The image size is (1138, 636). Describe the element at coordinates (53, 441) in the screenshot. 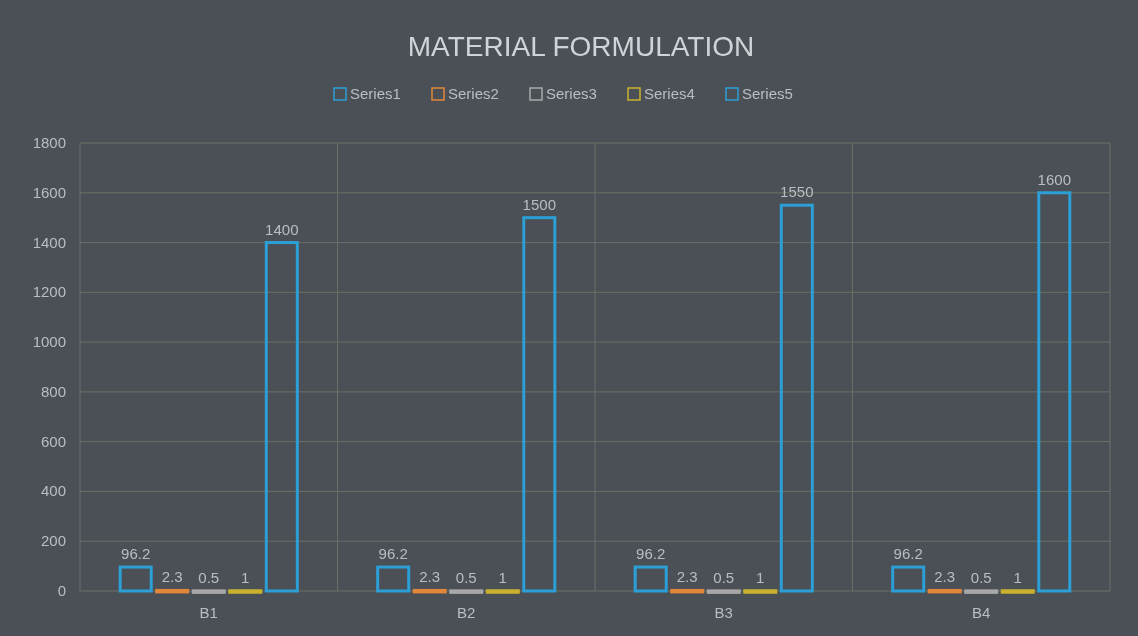

I see `y-tick-label: 600` at that location.